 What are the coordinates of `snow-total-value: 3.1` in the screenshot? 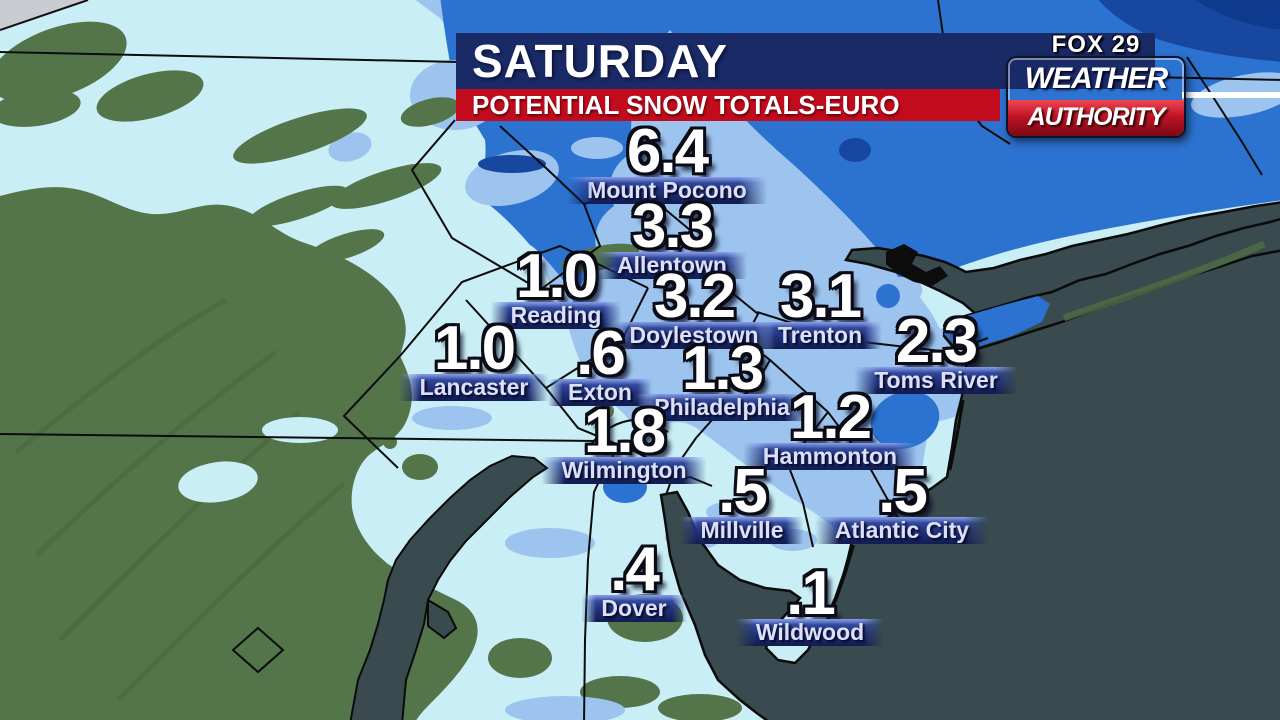 It's located at (820, 296).